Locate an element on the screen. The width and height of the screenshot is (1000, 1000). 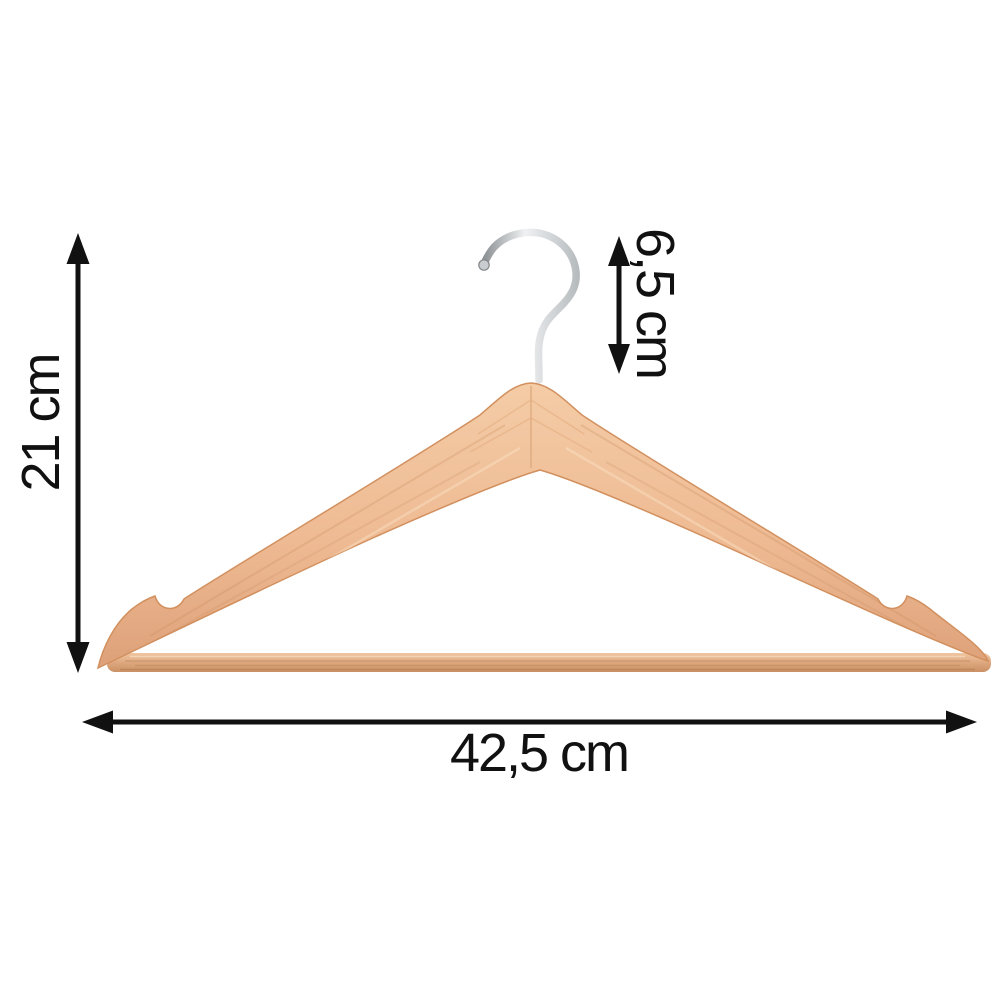
grain-chevron is located at coordinates (531, 426).